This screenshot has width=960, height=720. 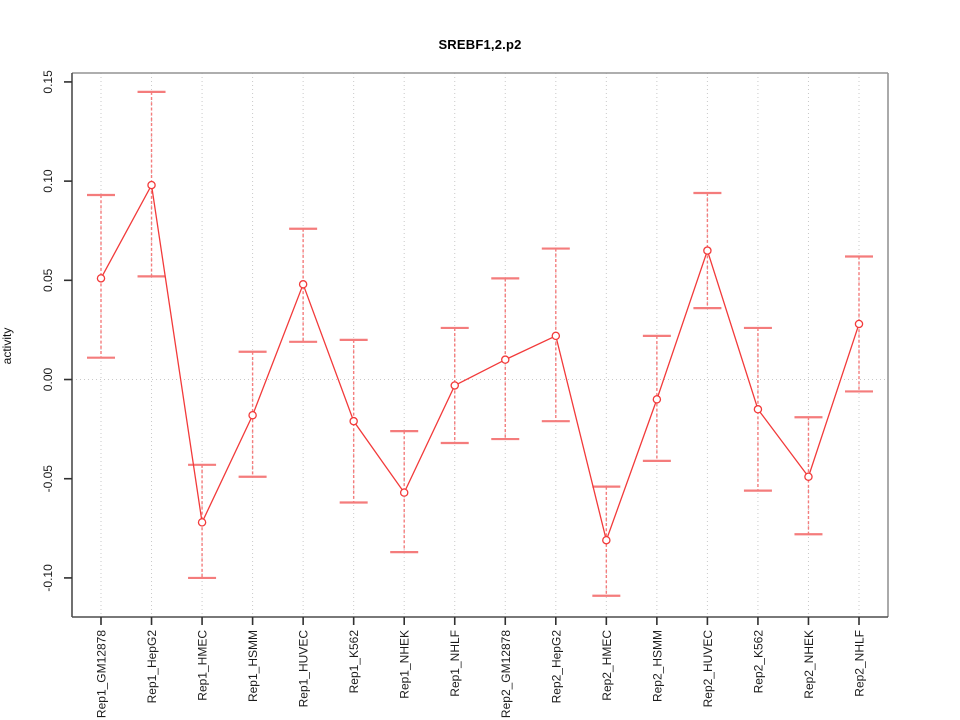 What do you see at coordinates (354, 662) in the screenshot?
I see `x-tick-label: Rep1_K562` at bounding box center [354, 662].